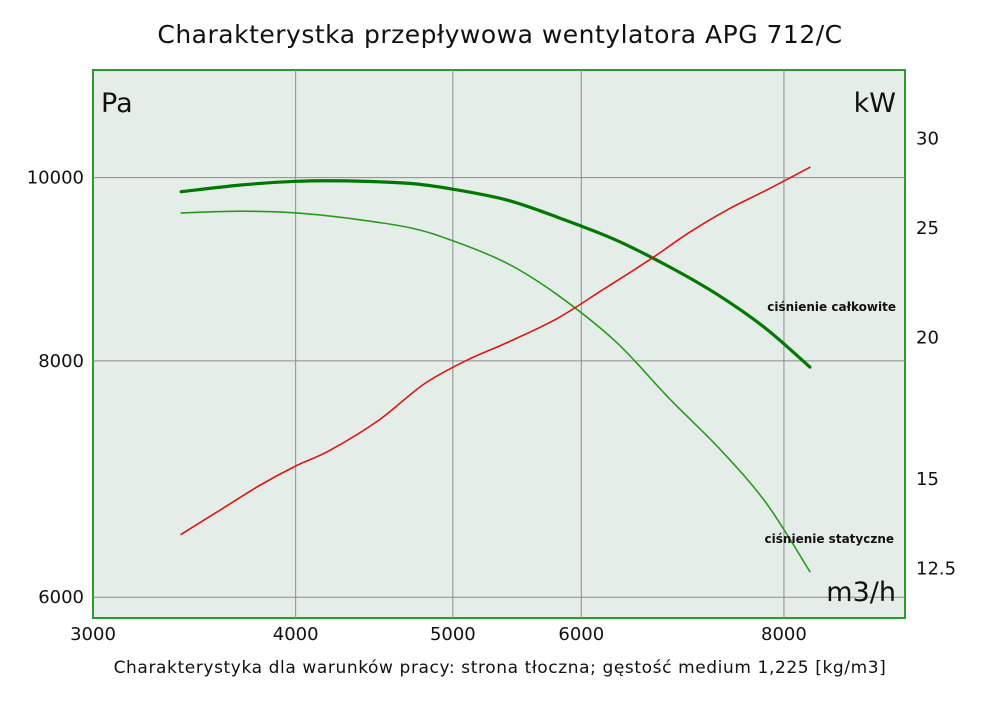  Describe the element at coordinates (453, 634) in the screenshot. I see `x-tick-label: 5000` at that location.